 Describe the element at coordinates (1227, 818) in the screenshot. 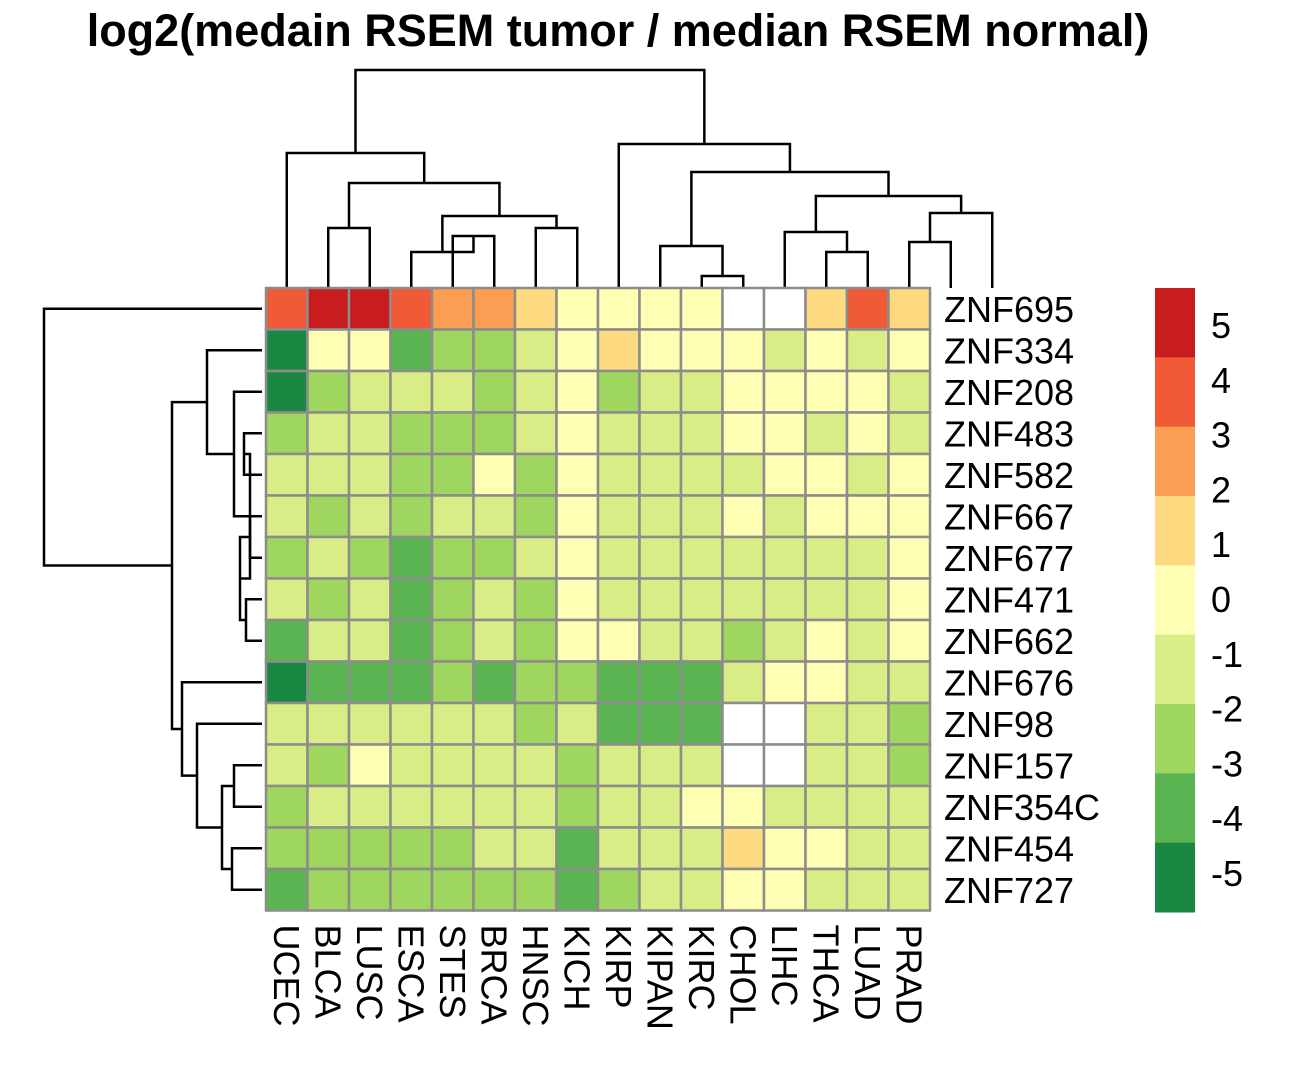

I see `legend-tick-label: -4` at that location.